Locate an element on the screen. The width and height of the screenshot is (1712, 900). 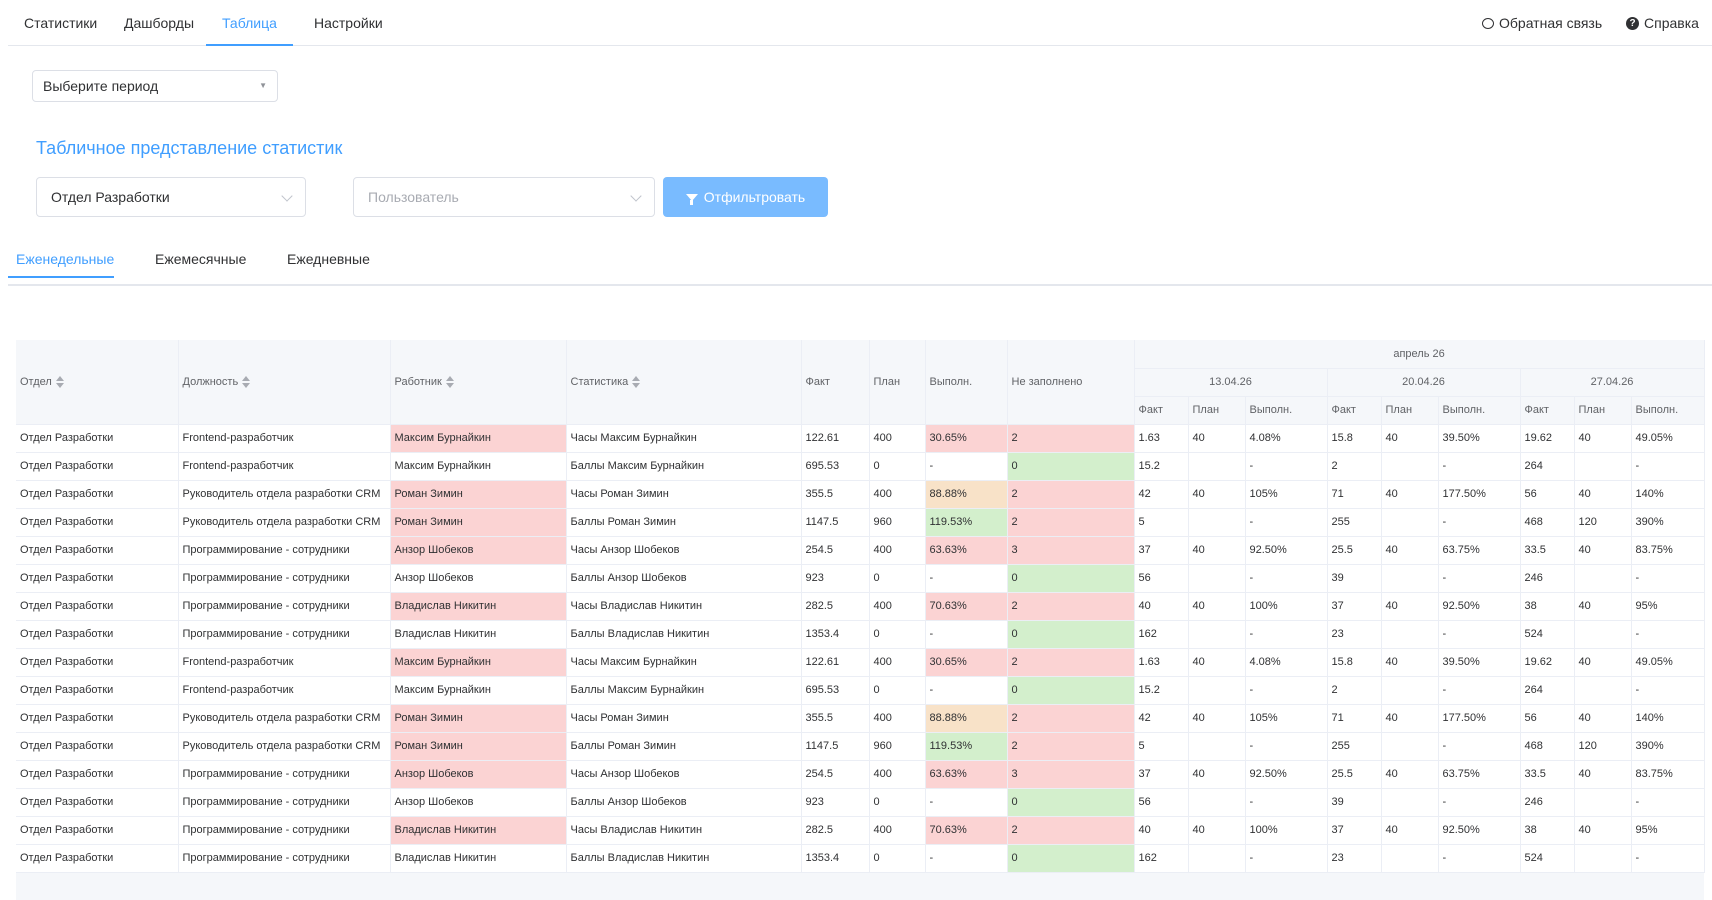
cell-plan: 0 is located at coordinates (897, 802).